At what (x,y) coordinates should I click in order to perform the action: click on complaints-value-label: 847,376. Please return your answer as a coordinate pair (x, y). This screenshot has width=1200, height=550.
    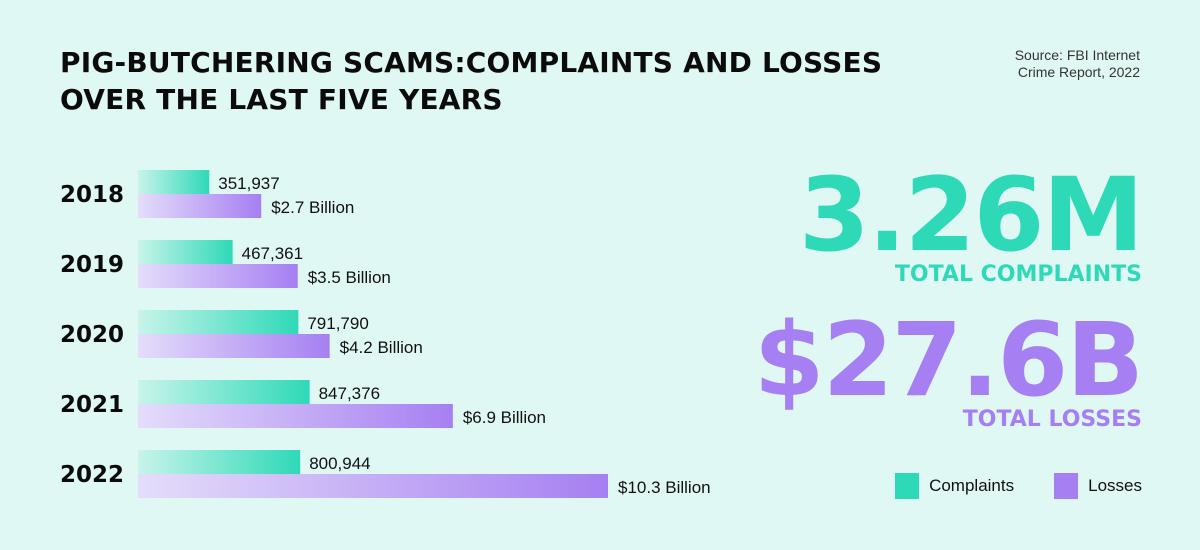
    Looking at the image, I should click on (349, 393).